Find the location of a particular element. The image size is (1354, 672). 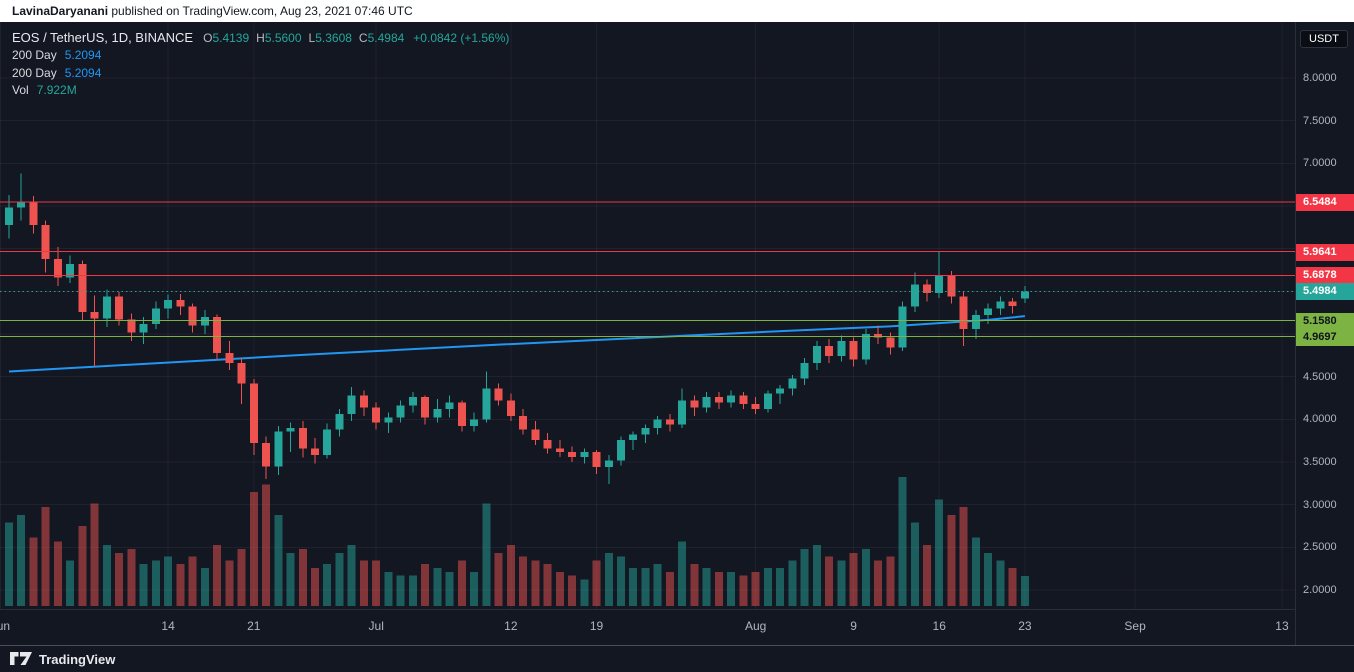

price-tick-label: 8.0000 is located at coordinates (1320, 78).